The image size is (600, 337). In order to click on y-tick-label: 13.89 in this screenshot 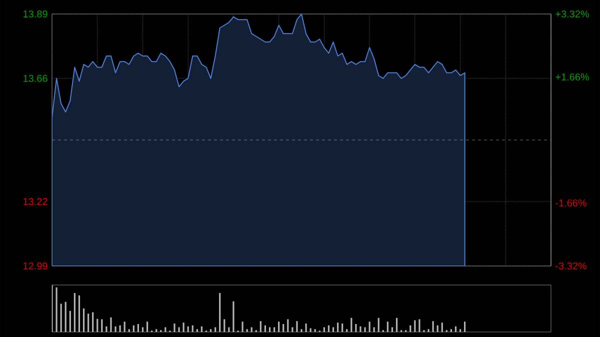, I will do `click(36, 14)`.